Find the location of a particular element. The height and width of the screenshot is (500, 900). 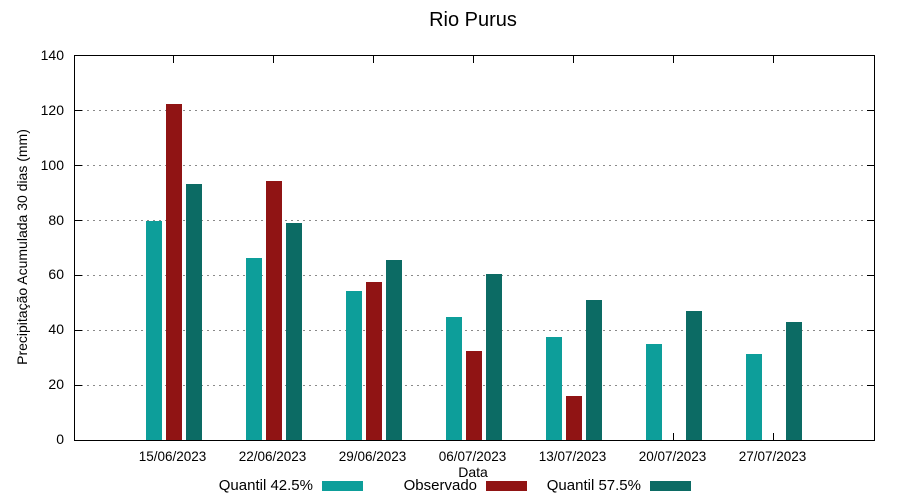

y-tick-label: 0 is located at coordinates (60, 439).